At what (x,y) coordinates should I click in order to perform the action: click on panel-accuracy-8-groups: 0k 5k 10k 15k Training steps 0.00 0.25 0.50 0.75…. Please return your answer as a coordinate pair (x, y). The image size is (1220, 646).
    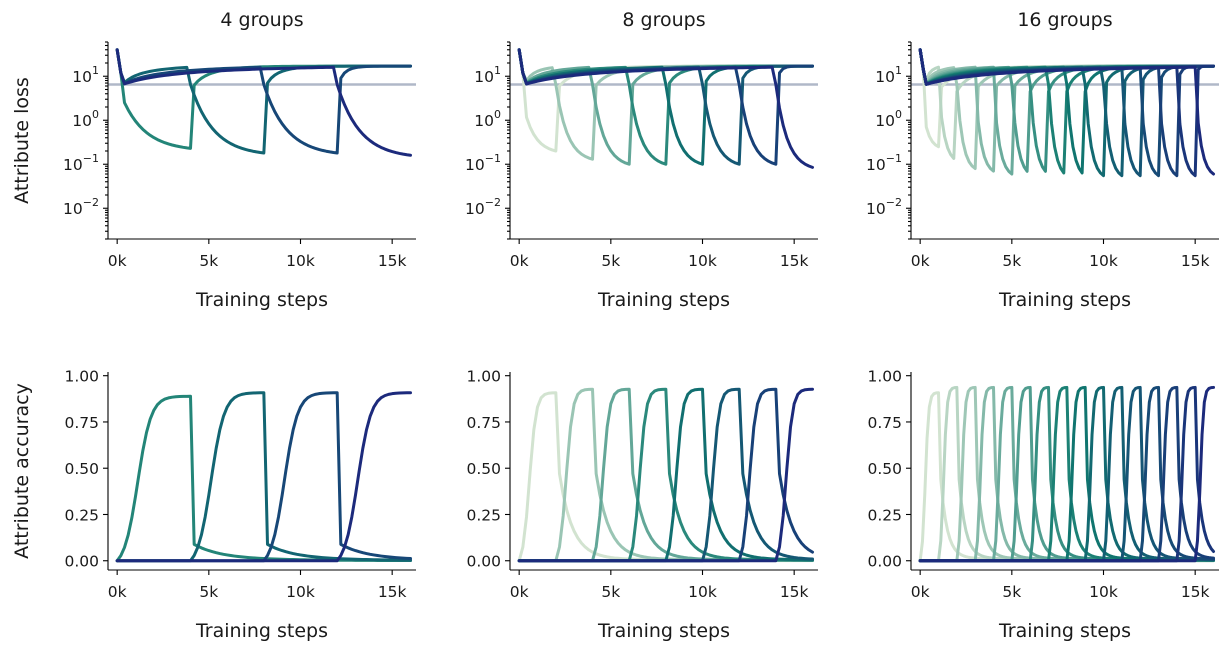
    Looking at the image, I should click on (642, 505).